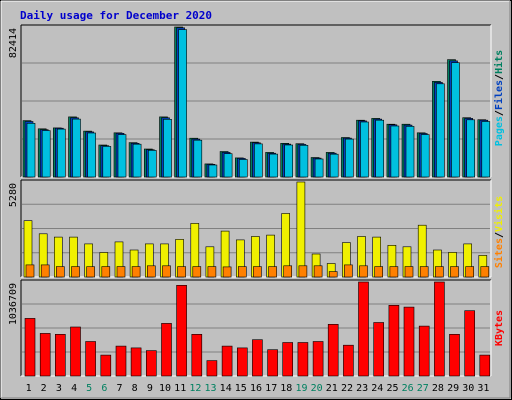 The image size is (512, 400). Describe the element at coordinates (362, 388) in the screenshot. I see `x-tick-label-day-23: 23` at that location.